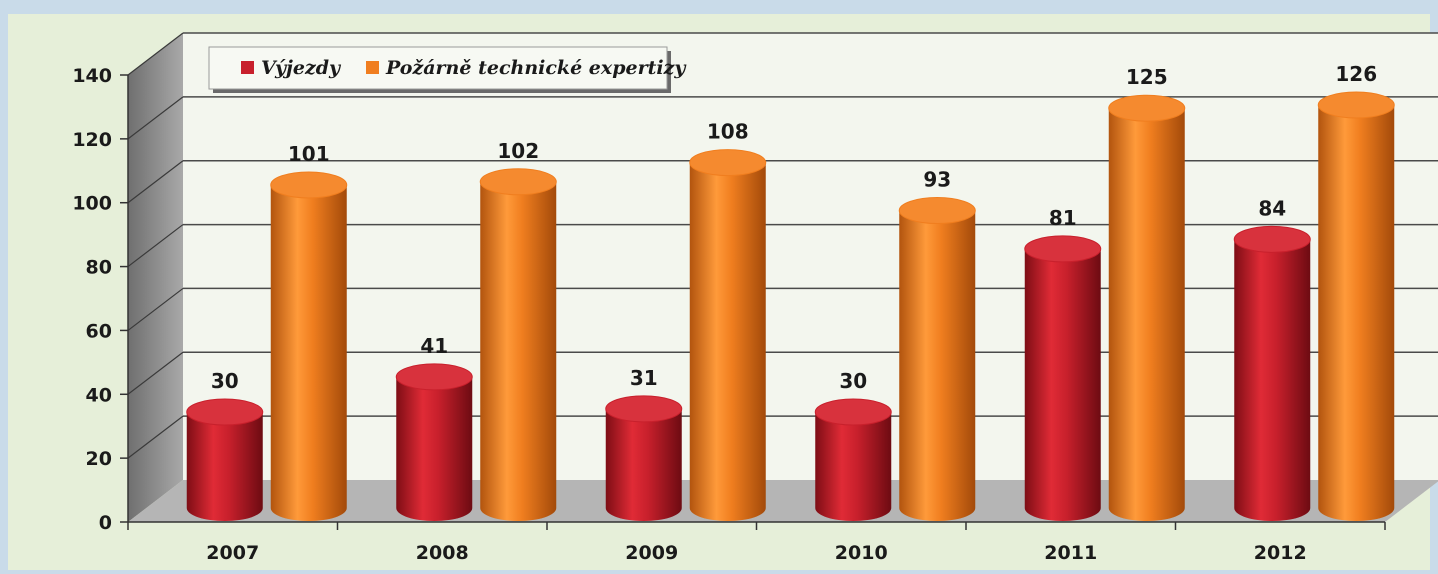 Image resolution: width=1438 pixels, height=574 pixels. Describe the element at coordinates (155, 277) in the screenshot. I see `left-wall` at that location.